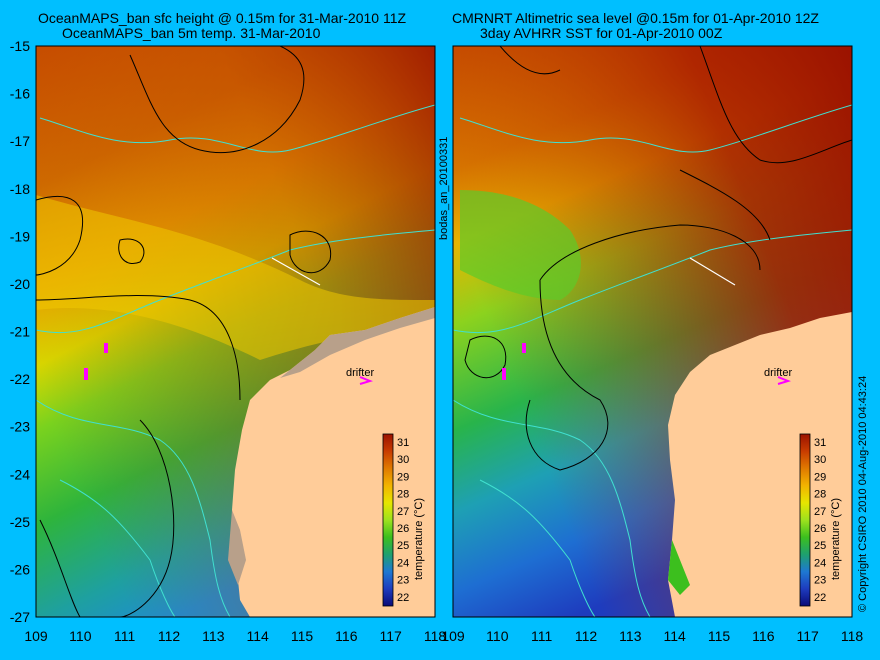  I want to click on left-white-transect, so click(296, 271).